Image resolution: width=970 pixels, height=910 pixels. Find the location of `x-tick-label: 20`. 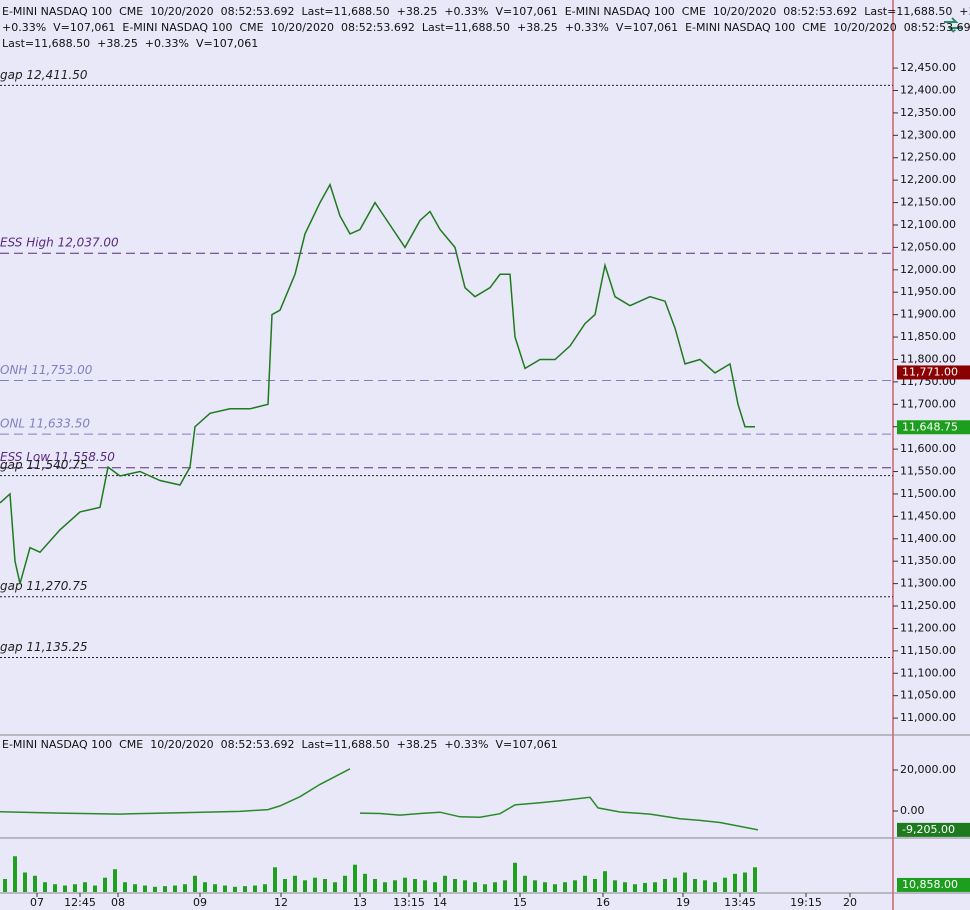

x-tick-label: 20 is located at coordinates (850, 902).